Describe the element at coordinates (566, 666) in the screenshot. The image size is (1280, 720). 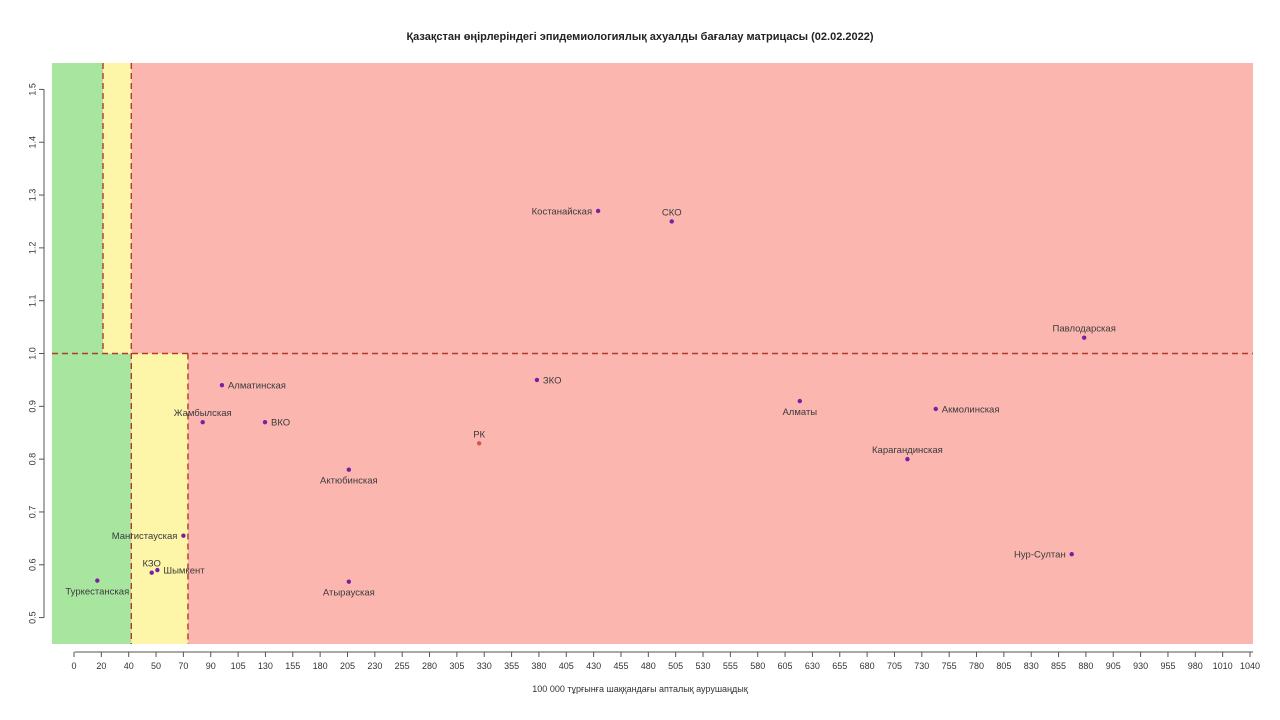
I see `x-tick-label-18: 405` at that location.